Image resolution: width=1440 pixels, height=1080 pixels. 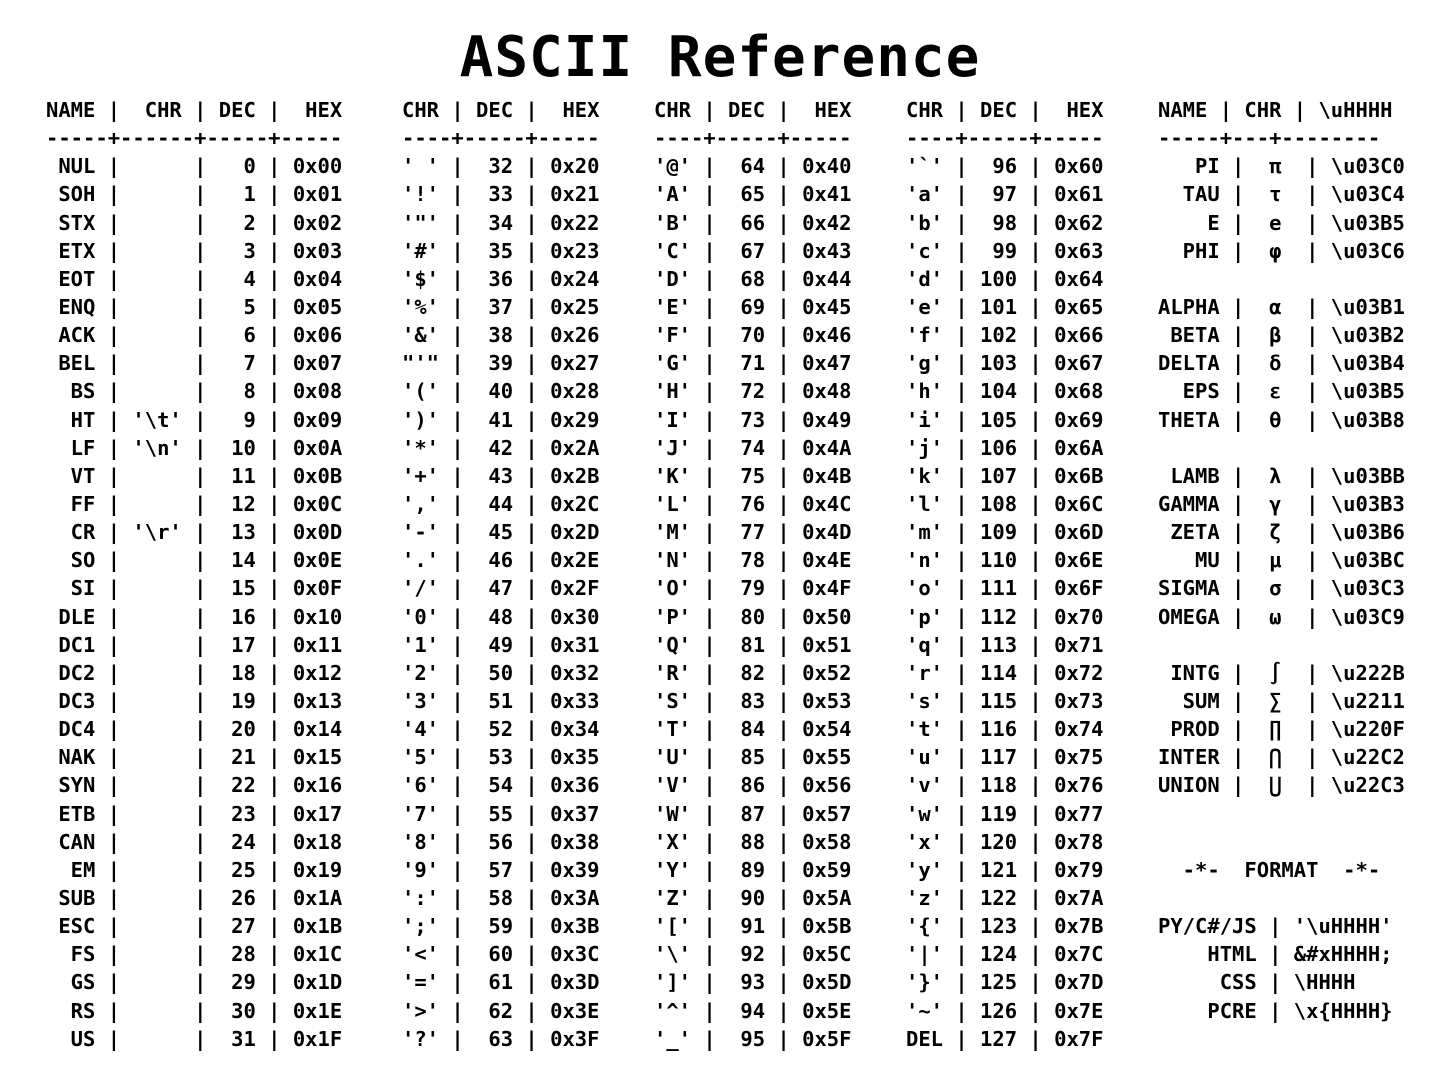 I want to click on table-row: '-' | 45 | 0x2D, so click(x=501, y=532).